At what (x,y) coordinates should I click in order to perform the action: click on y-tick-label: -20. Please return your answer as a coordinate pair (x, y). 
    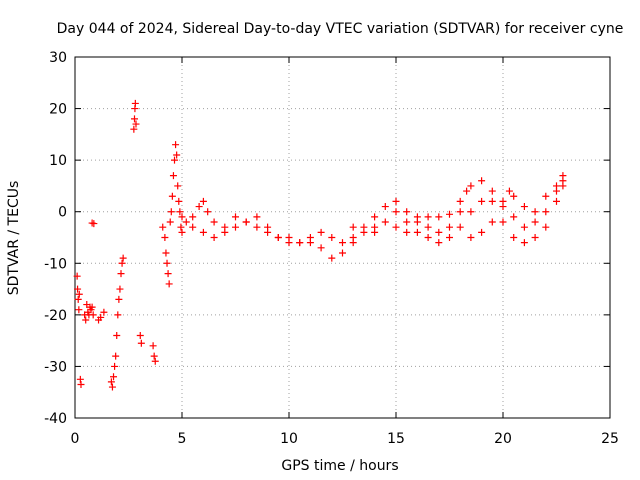
    Looking at the image, I should click on (55, 316).